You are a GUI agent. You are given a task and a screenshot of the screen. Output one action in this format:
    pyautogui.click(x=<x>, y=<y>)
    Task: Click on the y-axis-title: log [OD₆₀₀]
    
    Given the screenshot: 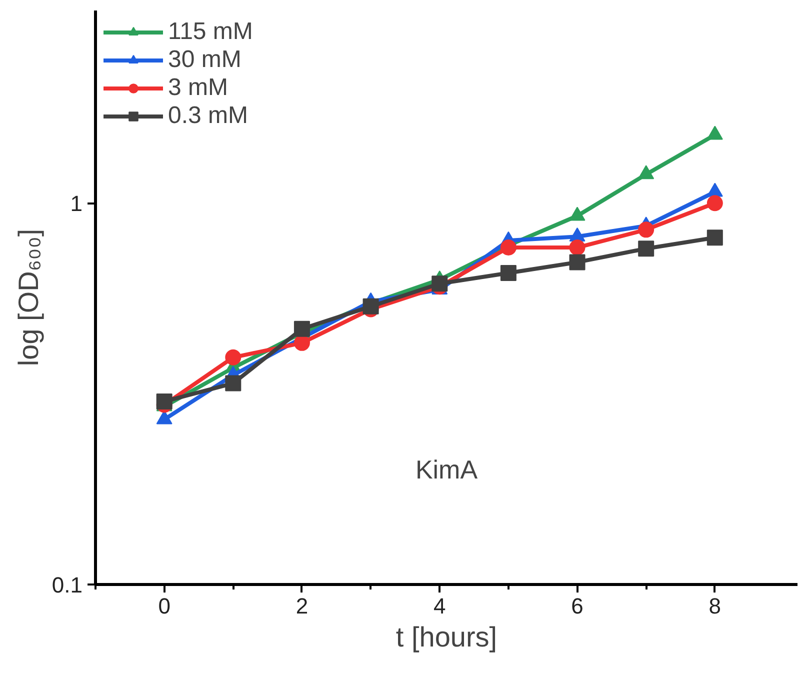 What is the action you would take?
    pyautogui.click(x=28, y=297)
    